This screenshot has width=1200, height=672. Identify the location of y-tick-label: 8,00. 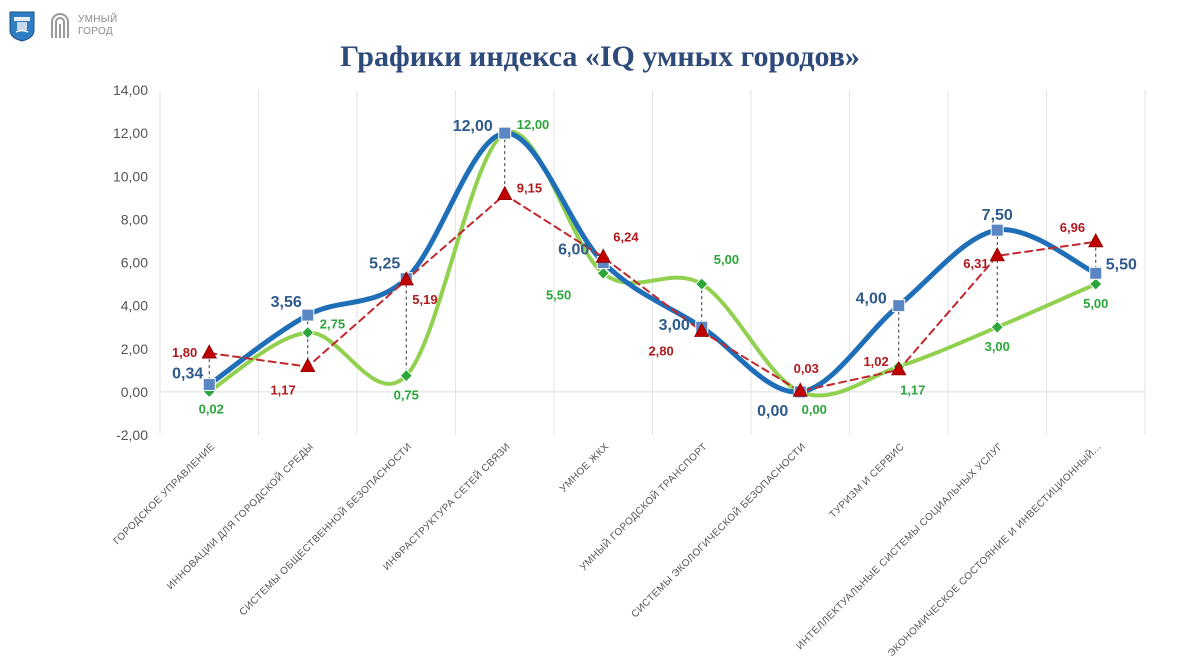
(134, 219).